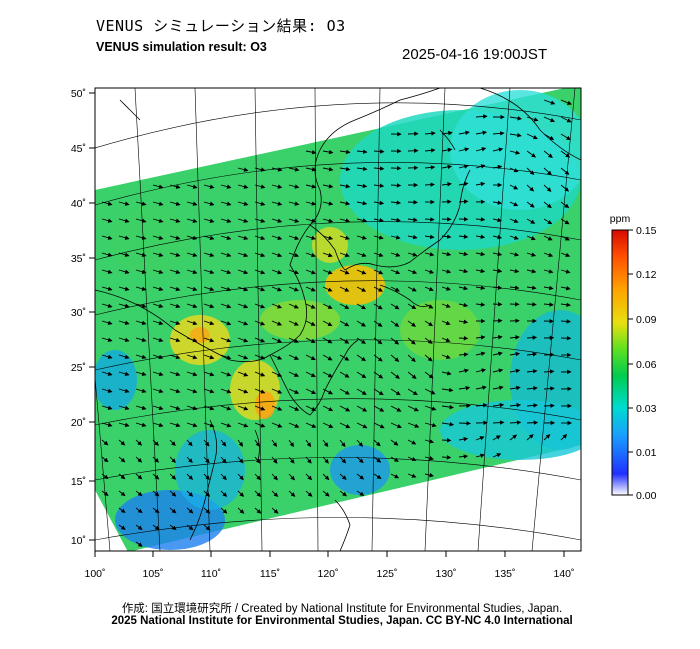 Image resolution: width=700 pixels, height=649 pixels. I want to click on lon-tick-label: 130˚, so click(445, 574).